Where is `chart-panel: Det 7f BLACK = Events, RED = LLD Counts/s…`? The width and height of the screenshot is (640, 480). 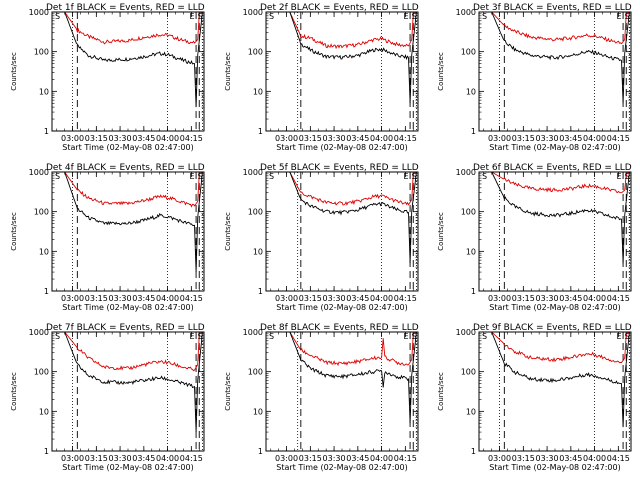 chart-panel: Det 7f BLACK = Events, RED = LLD Counts/s… is located at coordinates (107, 397).